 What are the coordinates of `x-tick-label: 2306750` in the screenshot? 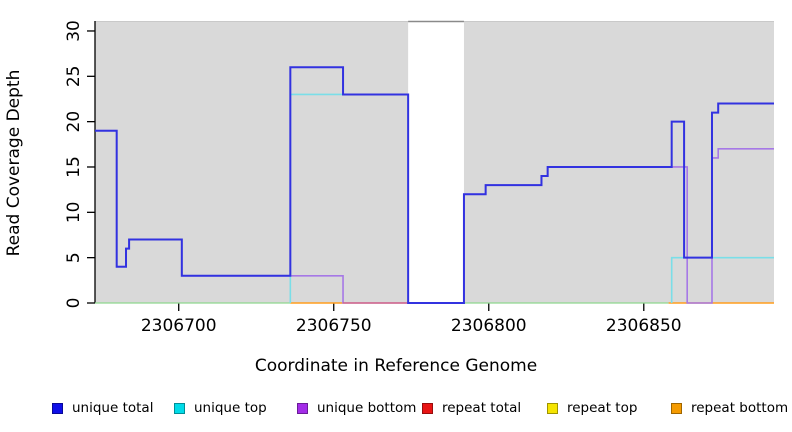 It's located at (334, 326).